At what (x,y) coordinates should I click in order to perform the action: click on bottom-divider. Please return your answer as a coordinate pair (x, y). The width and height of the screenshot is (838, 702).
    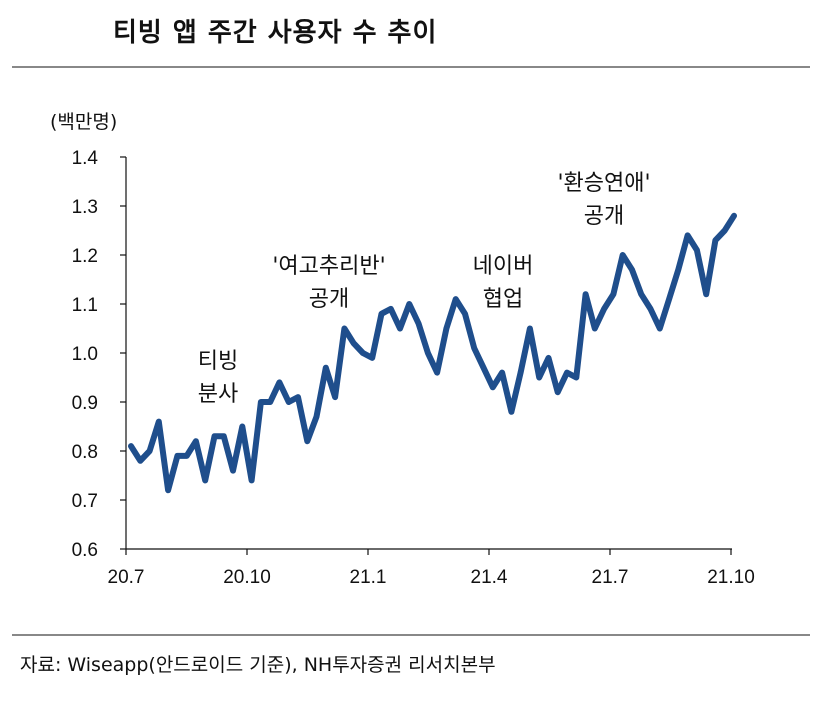
    Looking at the image, I should click on (411, 635).